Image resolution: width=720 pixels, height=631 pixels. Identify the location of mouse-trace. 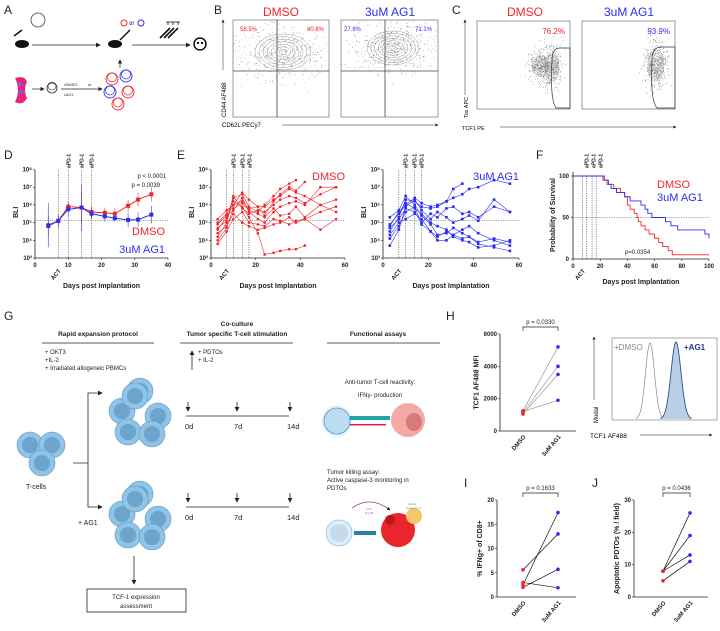
(449, 219).